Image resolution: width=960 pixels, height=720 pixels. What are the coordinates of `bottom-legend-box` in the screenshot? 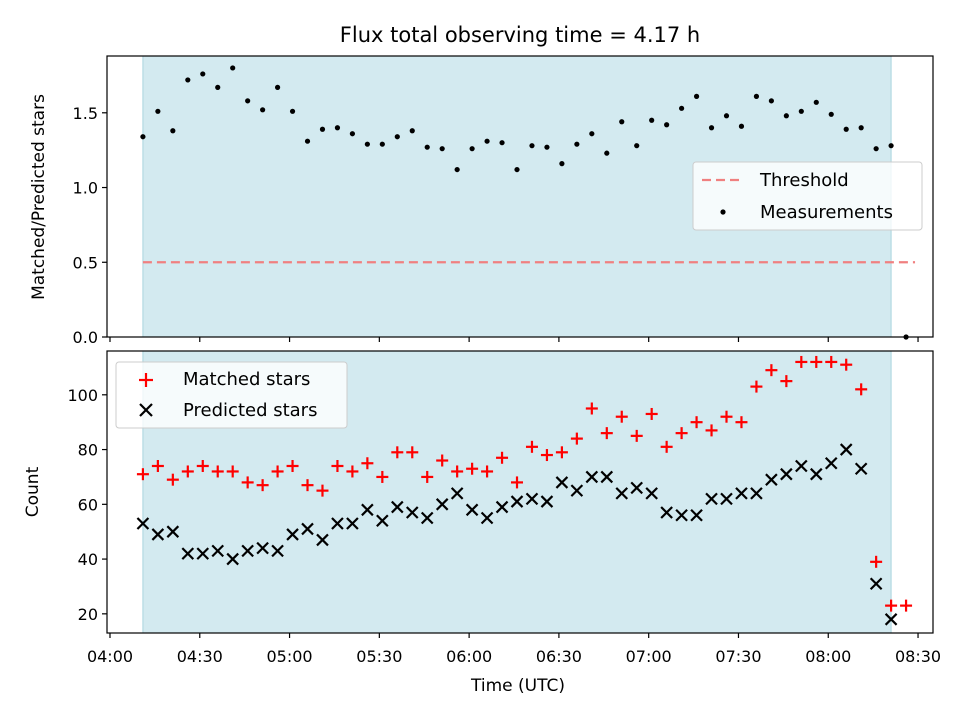 It's located at (231, 395).